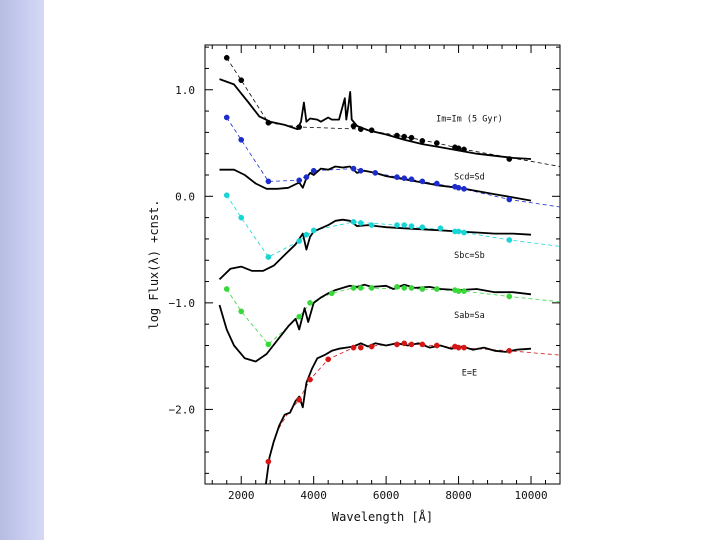 This screenshot has height=540, width=720. What do you see at coordinates (393, 162) in the screenshot?
I see `series-fit-line-scd-sd` at bounding box center [393, 162].